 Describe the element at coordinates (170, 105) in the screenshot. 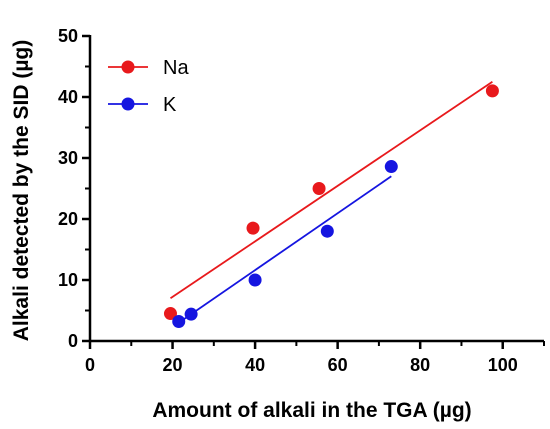

I see `legend-label-k: K` at that location.